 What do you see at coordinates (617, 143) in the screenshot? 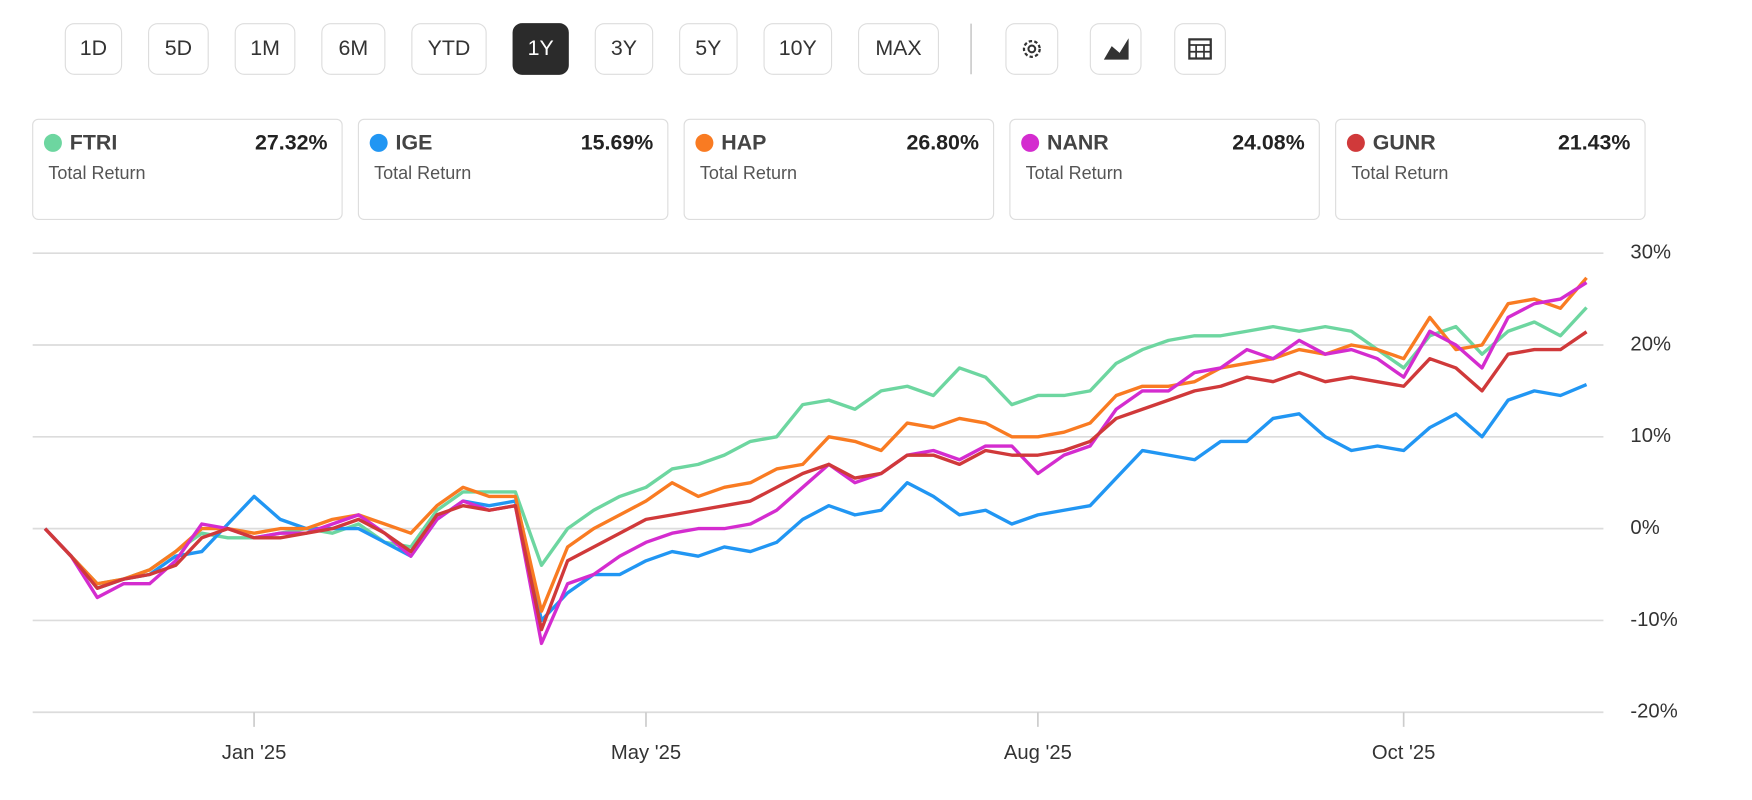
I see `total-return-value: 15.69%` at bounding box center [617, 143].